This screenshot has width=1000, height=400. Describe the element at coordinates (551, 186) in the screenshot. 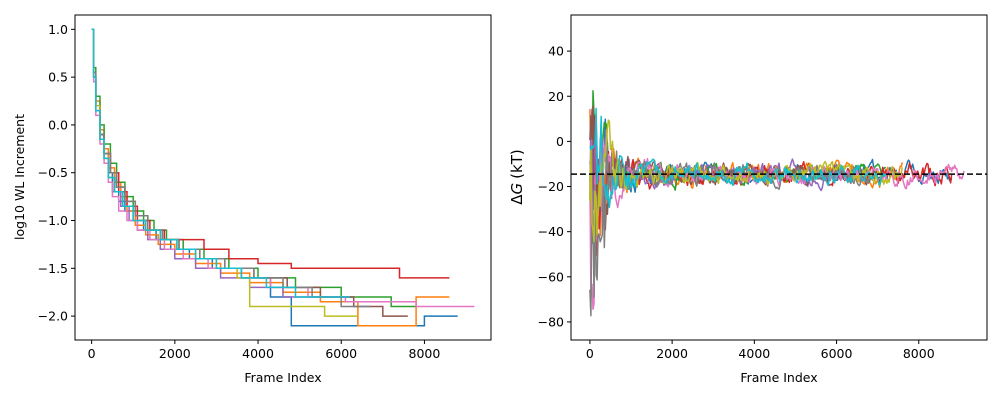

I see `y-tick-label: −20` at that location.